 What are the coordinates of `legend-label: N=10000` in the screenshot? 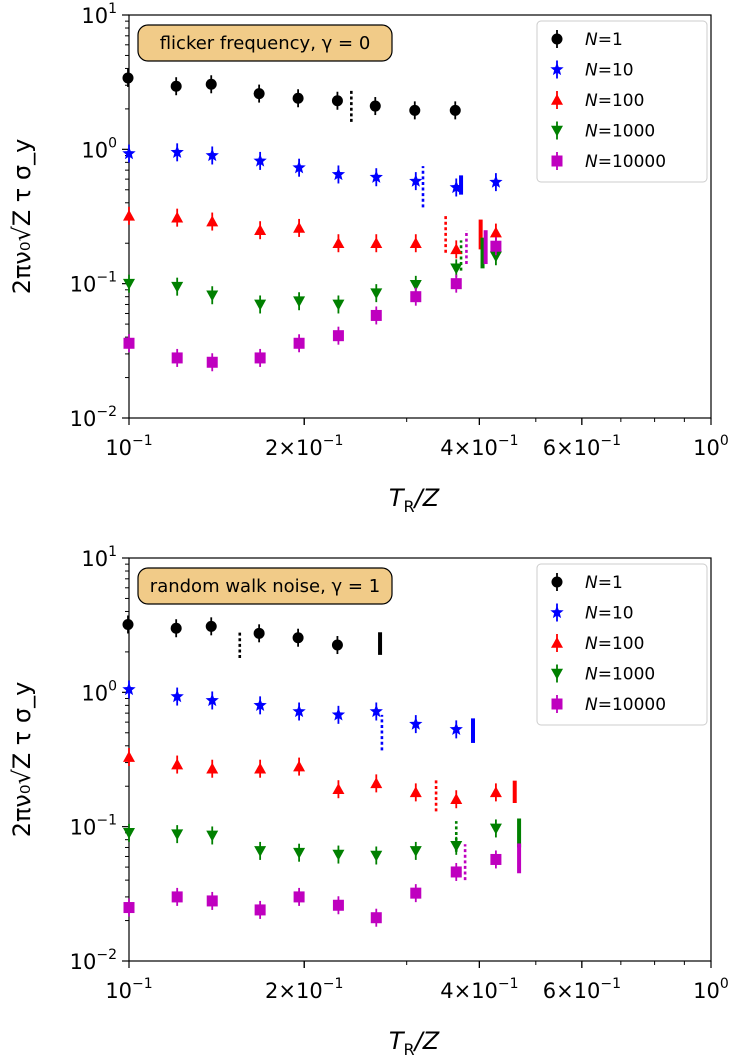 It's located at (625, 162).